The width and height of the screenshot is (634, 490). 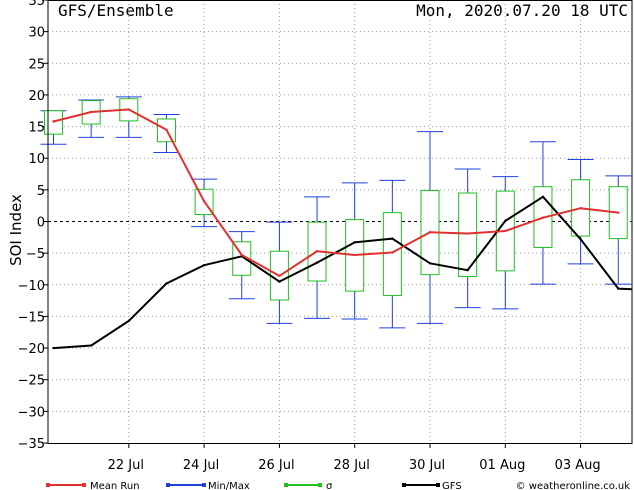 What do you see at coordinates (31, 286) in the screenshot?
I see `y-tick-label--10: −10` at bounding box center [31, 286].